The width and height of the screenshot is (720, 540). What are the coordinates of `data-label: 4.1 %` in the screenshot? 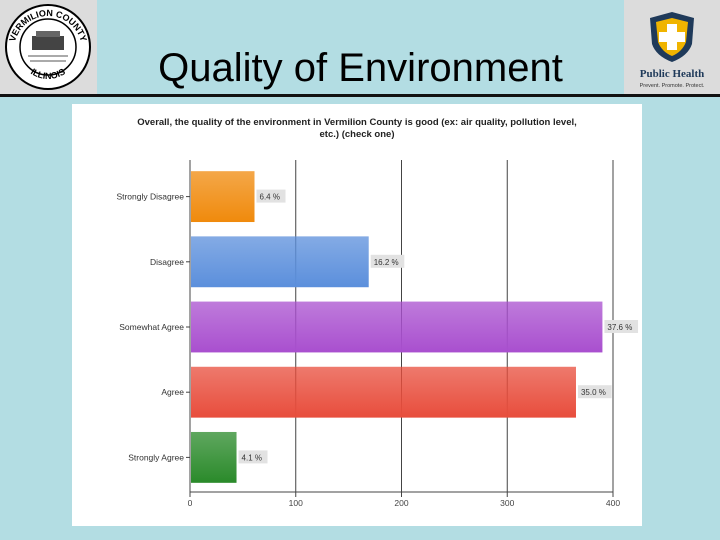 It's located at (252, 457).